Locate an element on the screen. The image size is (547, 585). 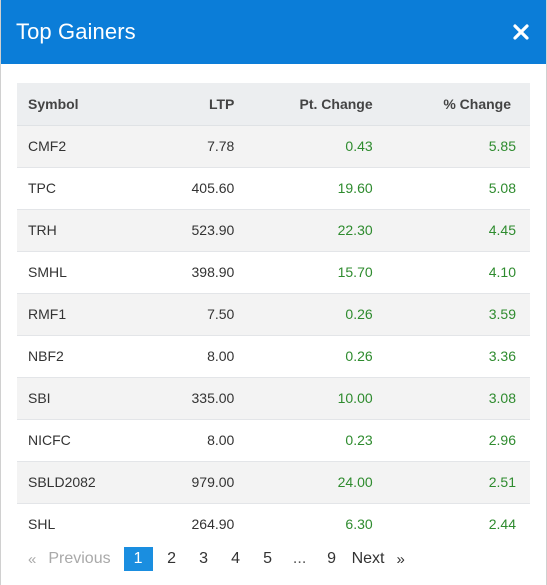
table-row: NBF2 8.00 0.26 3.36 is located at coordinates (273, 356).